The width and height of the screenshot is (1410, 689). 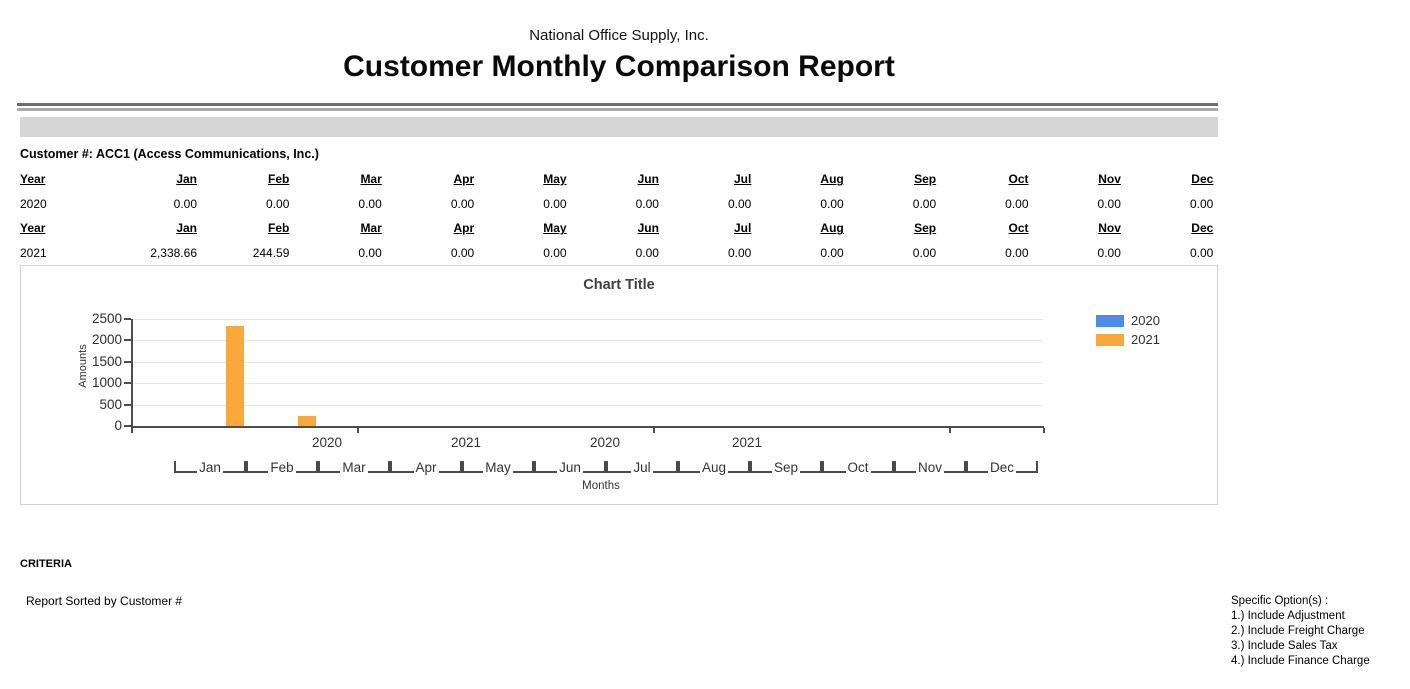 What do you see at coordinates (617, 104) in the screenshot?
I see `divider-dark` at bounding box center [617, 104].